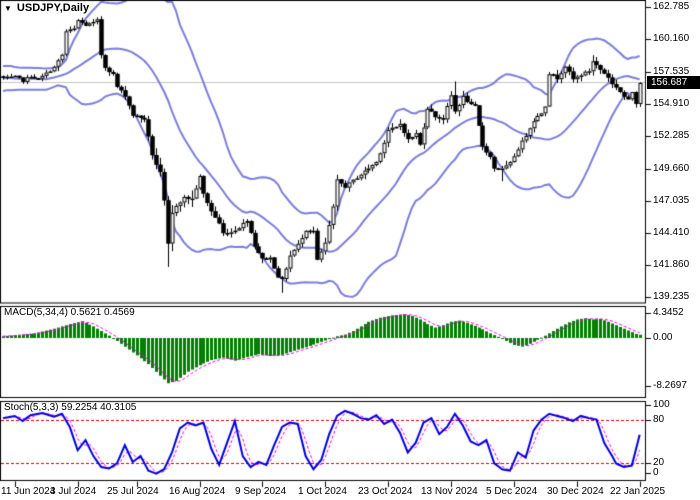  Describe the element at coordinates (53, 8) in the screenshot. I see `symbol-timeframe-label: USDJPY,Daily` at that location.